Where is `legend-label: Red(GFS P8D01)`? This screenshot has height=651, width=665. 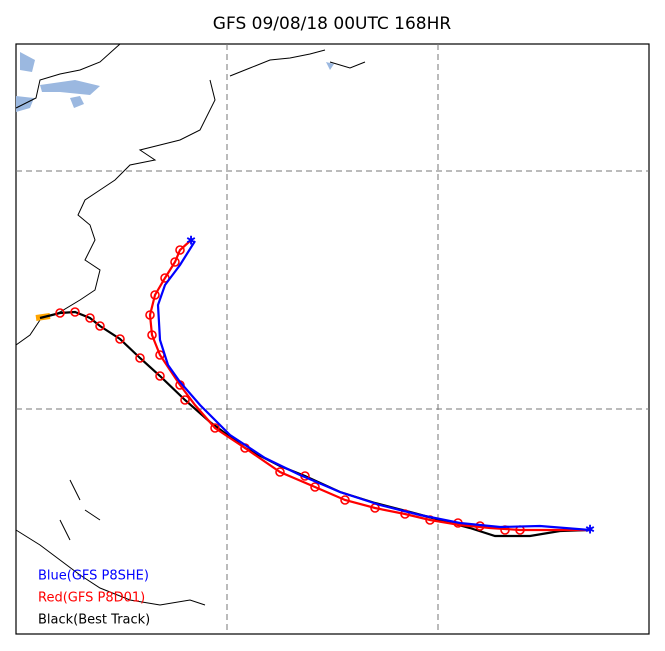
legend-label: Red(GFS P8D01) is located at coordinates (91, 598).